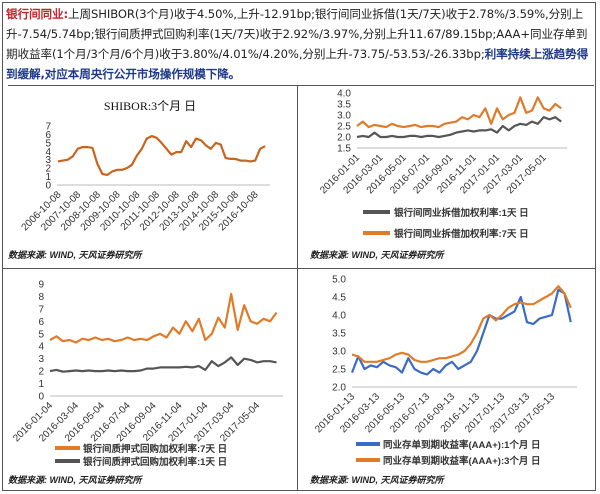  Describe the element at coordinates (462, 461) in the screenshot. I see `legend-label: 同业存单到期收益率(AAA+):3个月 日` at that location.